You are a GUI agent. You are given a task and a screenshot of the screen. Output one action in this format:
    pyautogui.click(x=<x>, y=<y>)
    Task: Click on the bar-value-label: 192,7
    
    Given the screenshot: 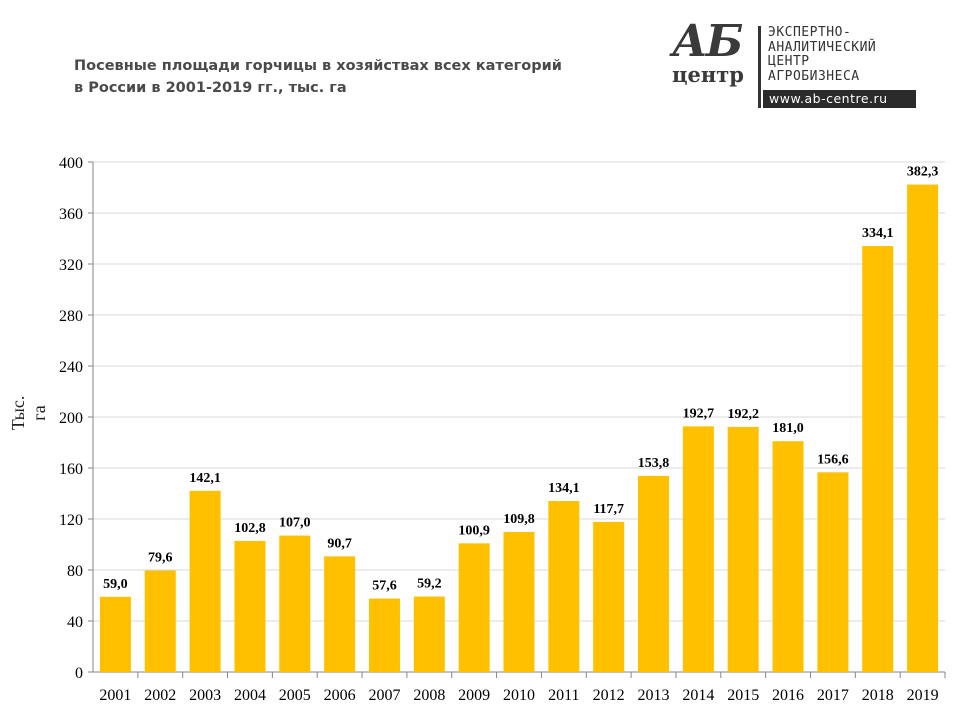 What is the action you would take?
    pyautogui.click(x=699, y=413)
    